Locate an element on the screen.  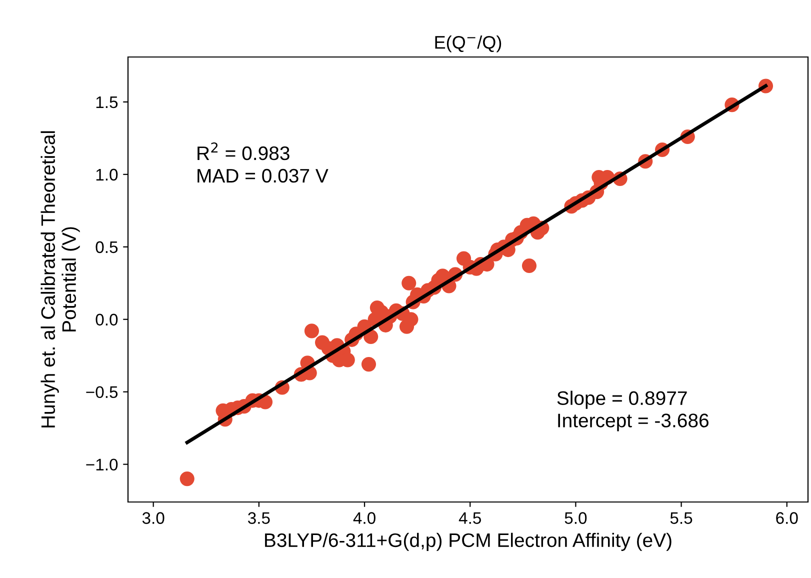
y-tick-label: 0.0 is located at coordinates (107, 320).